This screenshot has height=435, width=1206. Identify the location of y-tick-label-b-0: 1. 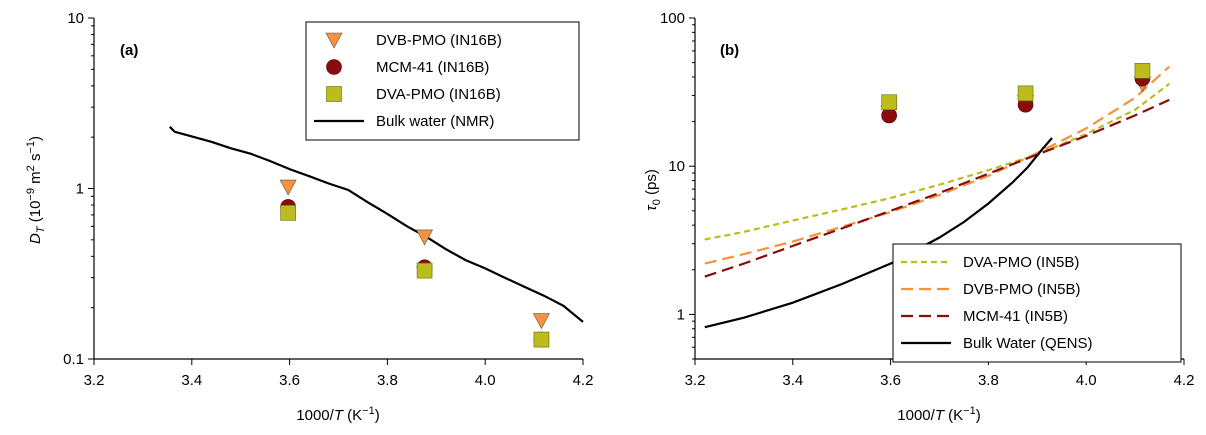
(681, 314).